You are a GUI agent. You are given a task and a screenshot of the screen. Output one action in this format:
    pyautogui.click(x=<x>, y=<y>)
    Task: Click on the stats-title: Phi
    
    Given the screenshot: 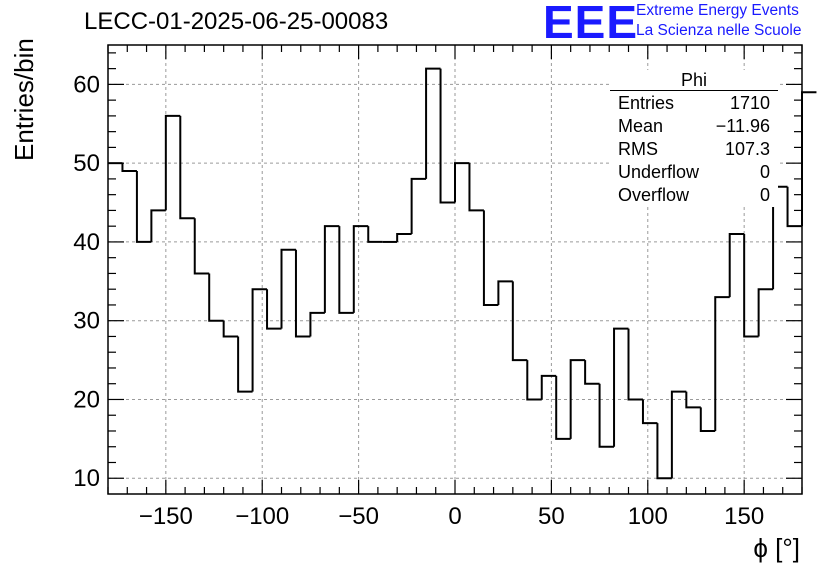 What is the action you would take?
    pyautogui.click(x=693, y=80)
    